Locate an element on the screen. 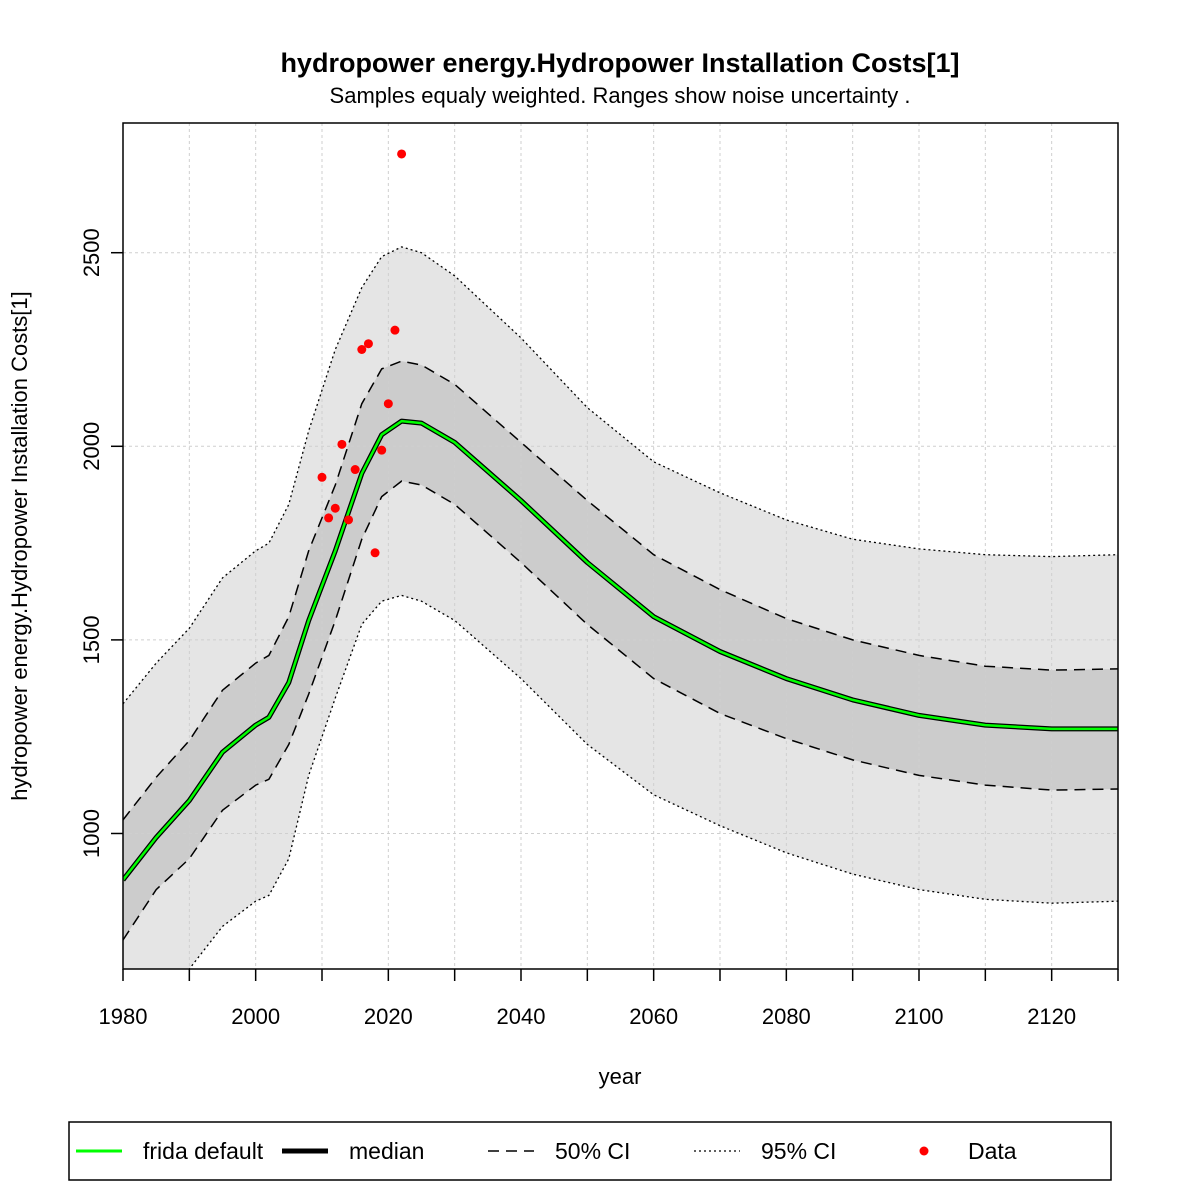  legend-label-ci95: 95% CI is located at coordinates (798, 1151).